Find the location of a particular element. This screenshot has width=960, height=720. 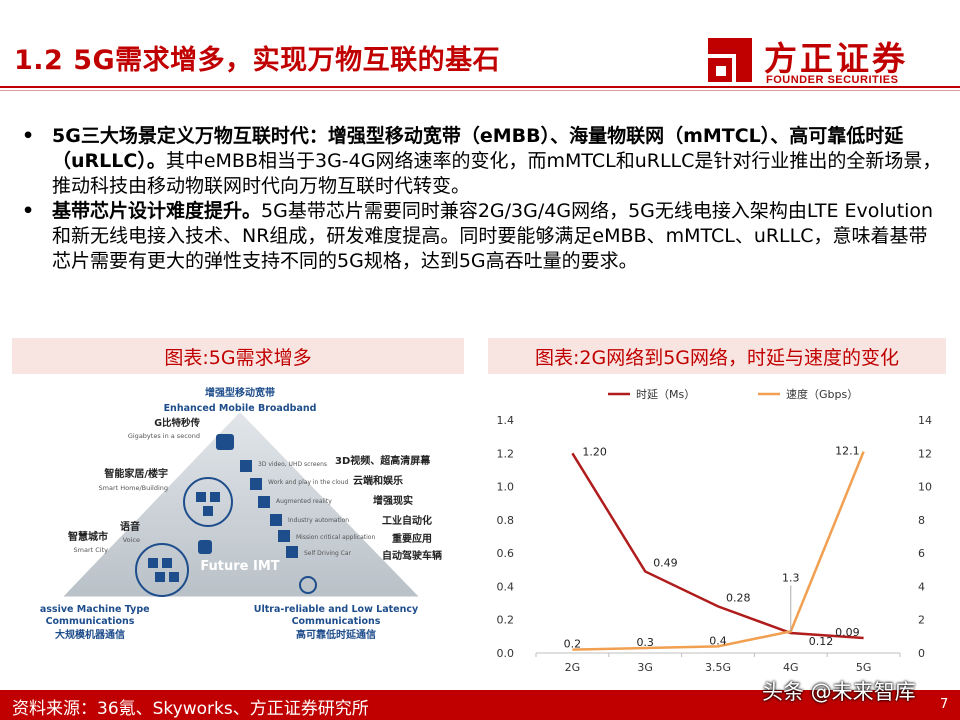

title-divider is located at coordinates (480, 87).